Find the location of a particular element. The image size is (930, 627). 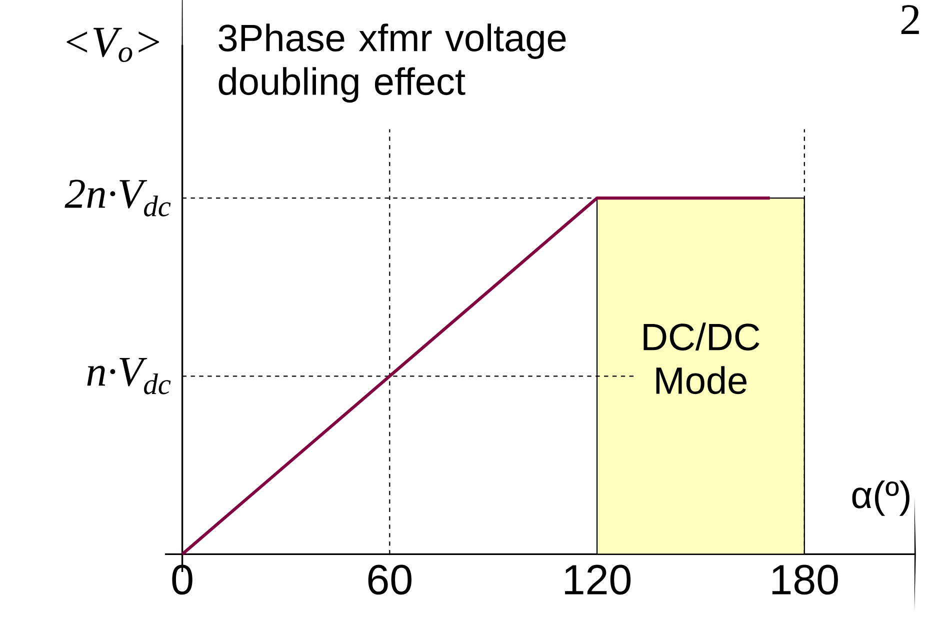

x-axis-title: α(º) is located at coordinates (881, 498).